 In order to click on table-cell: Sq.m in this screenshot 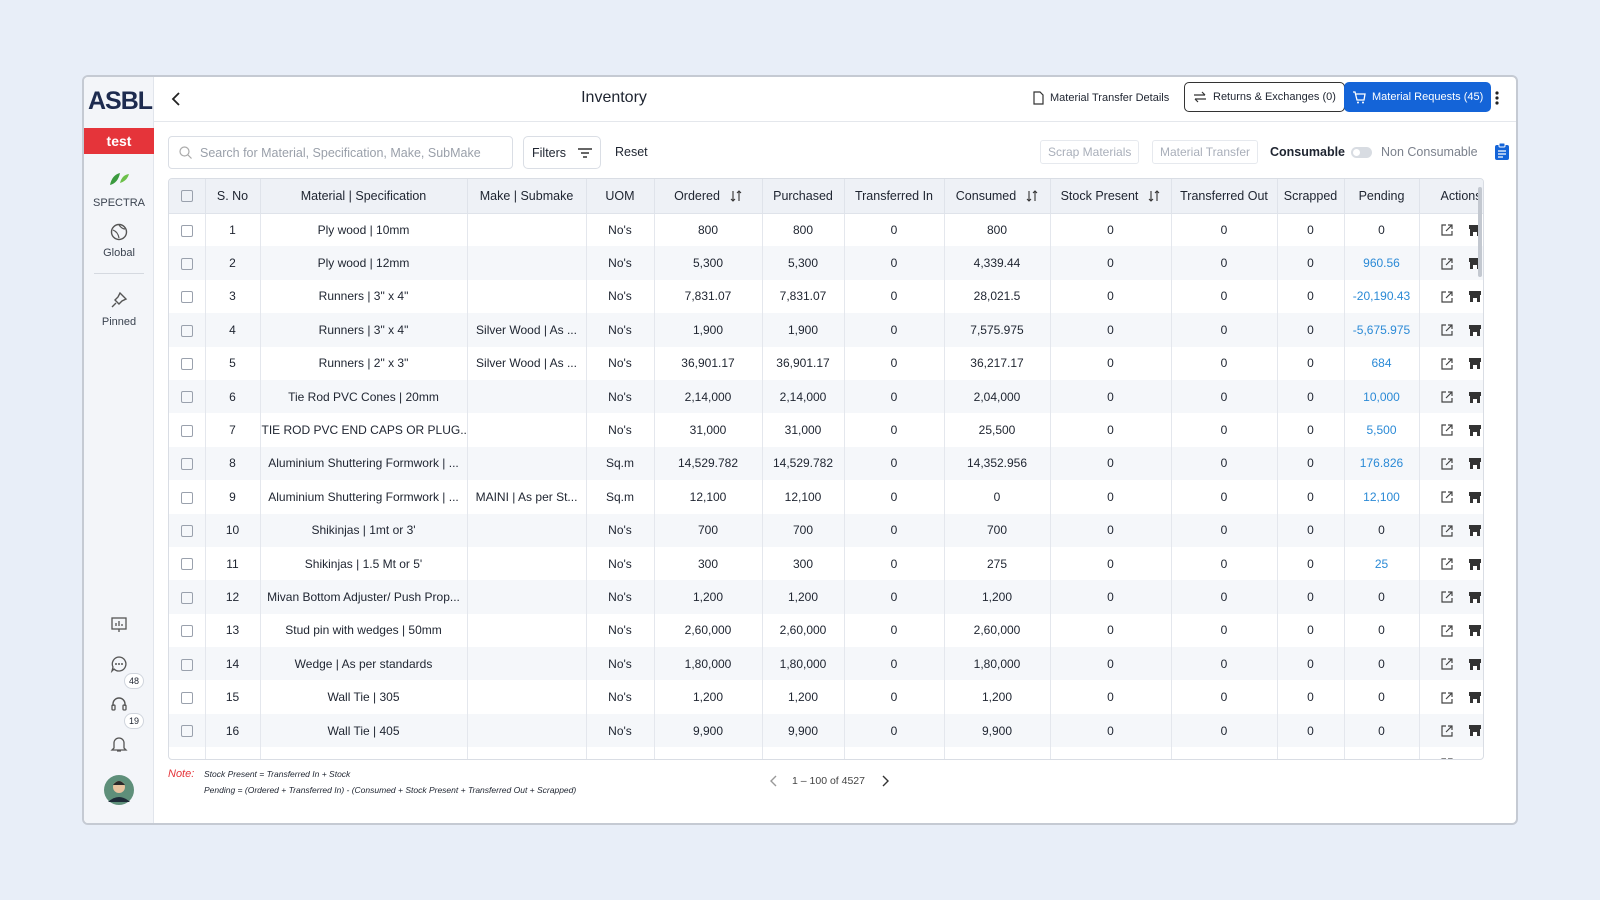, I will do `click(620, 463)`.